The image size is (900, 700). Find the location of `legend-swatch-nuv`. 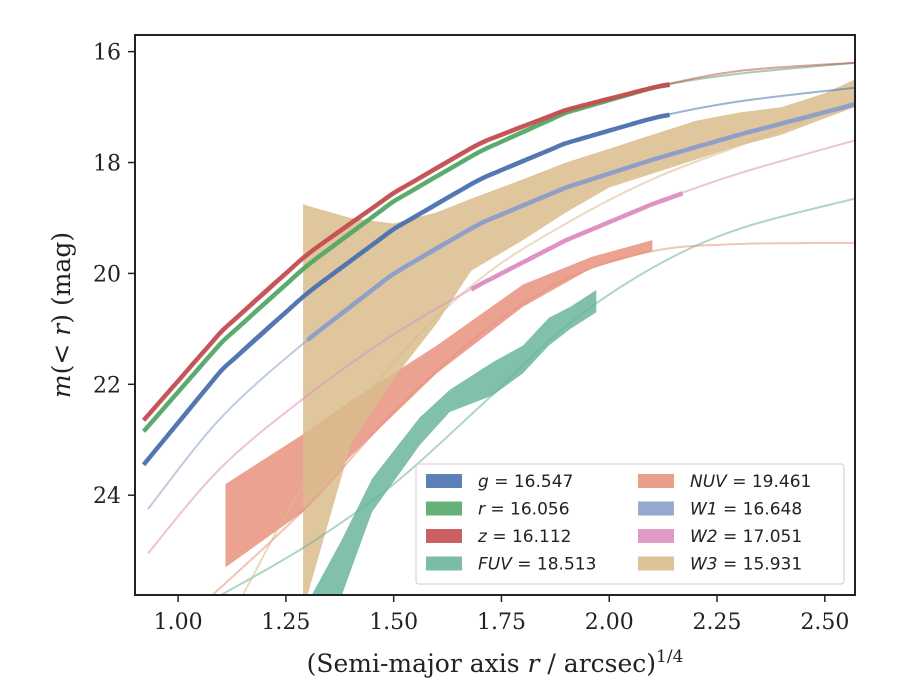

legend-swatch-nuv is located at coordinates (656, 481).